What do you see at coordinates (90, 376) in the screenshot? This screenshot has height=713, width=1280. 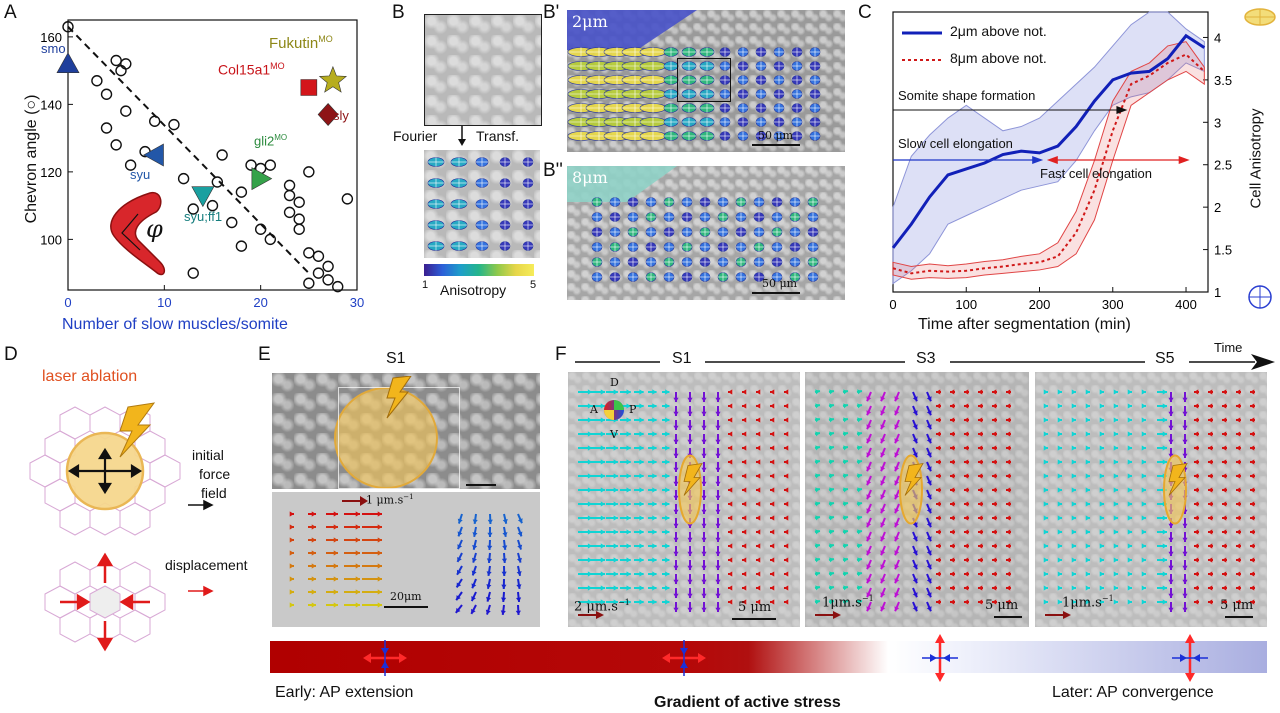 I see `laser-ablation-title: laser ablation` at bounding box center [90, 376].